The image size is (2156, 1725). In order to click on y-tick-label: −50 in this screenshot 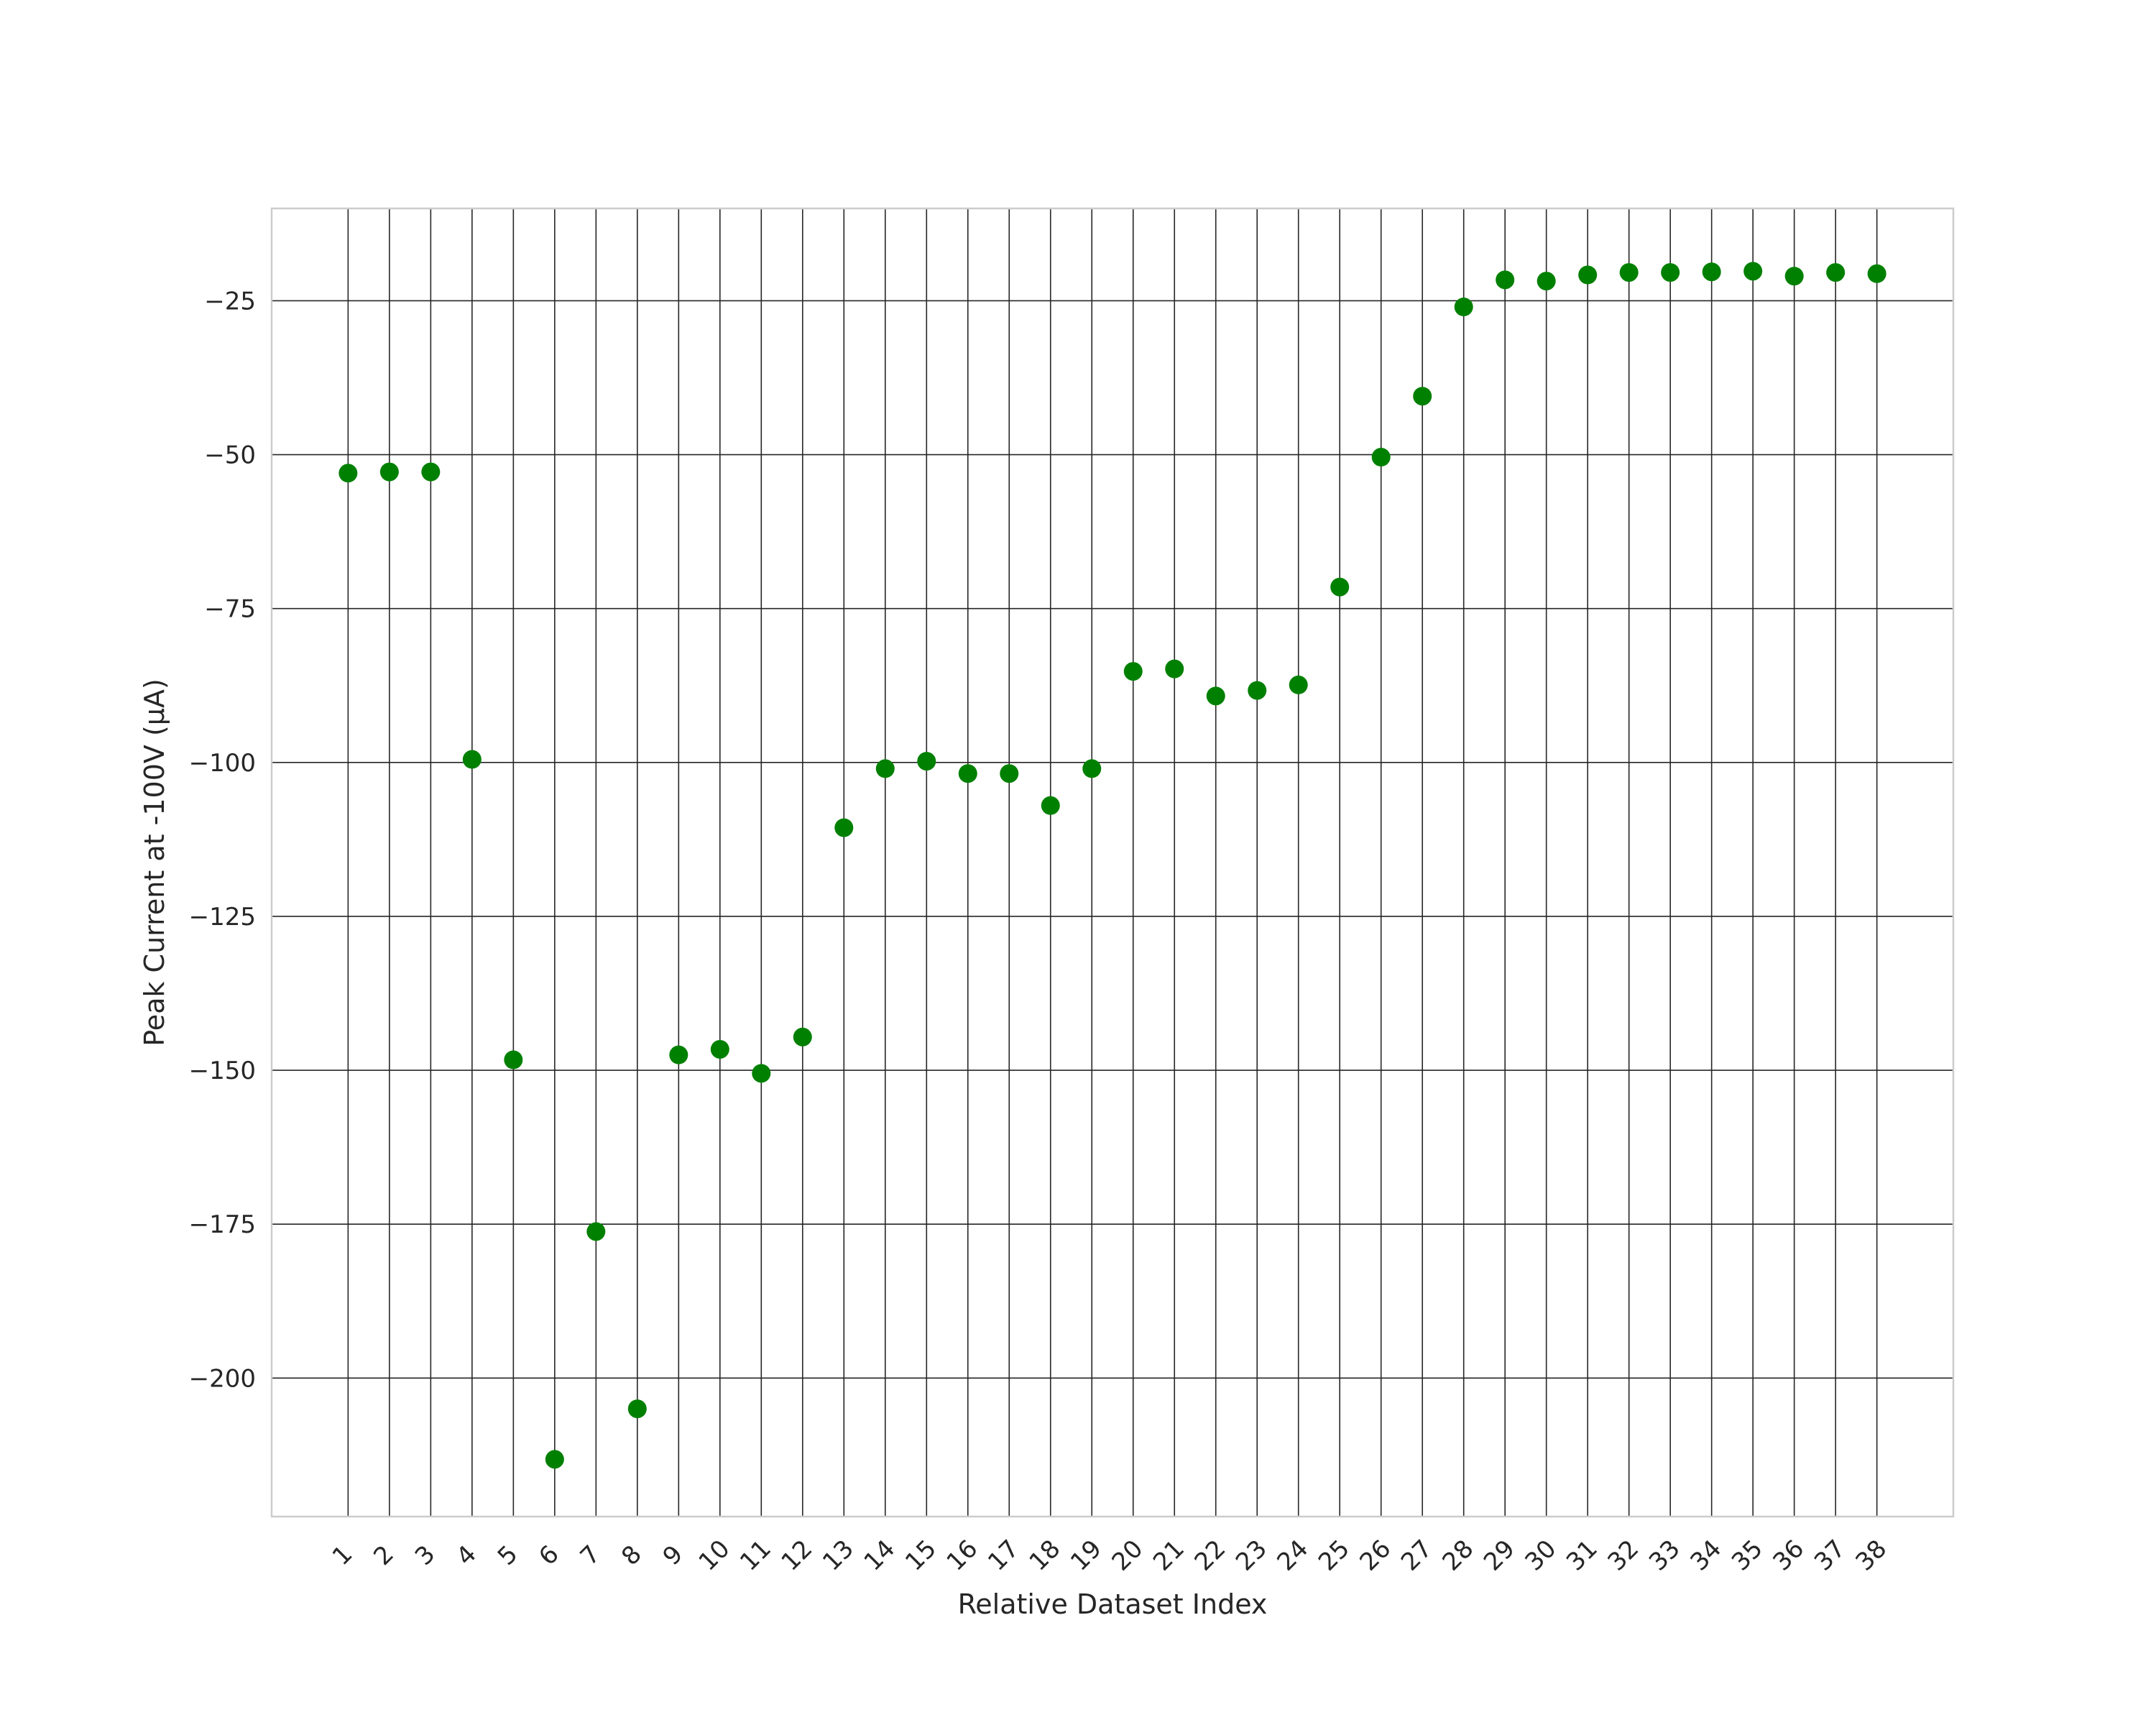, I will do `click(230, 455)`.